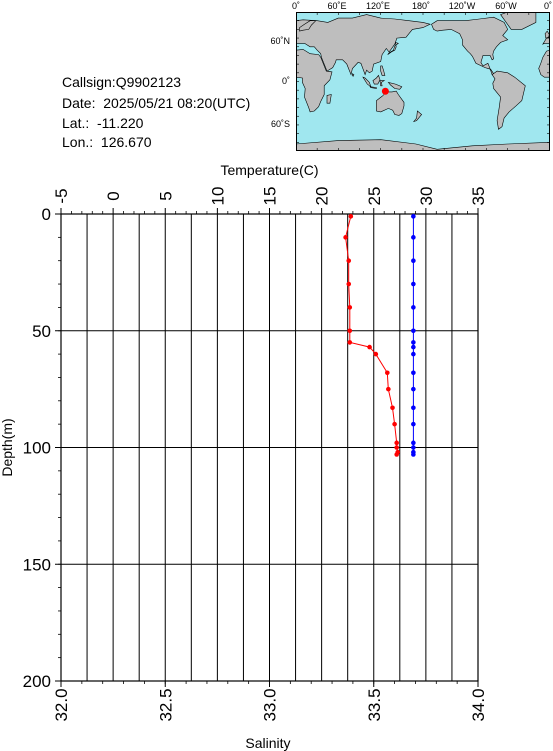  Describe the element at coordinates (103, 123) in the screenshot. I see `latitude-text: Lat.: -11.220` at that location.